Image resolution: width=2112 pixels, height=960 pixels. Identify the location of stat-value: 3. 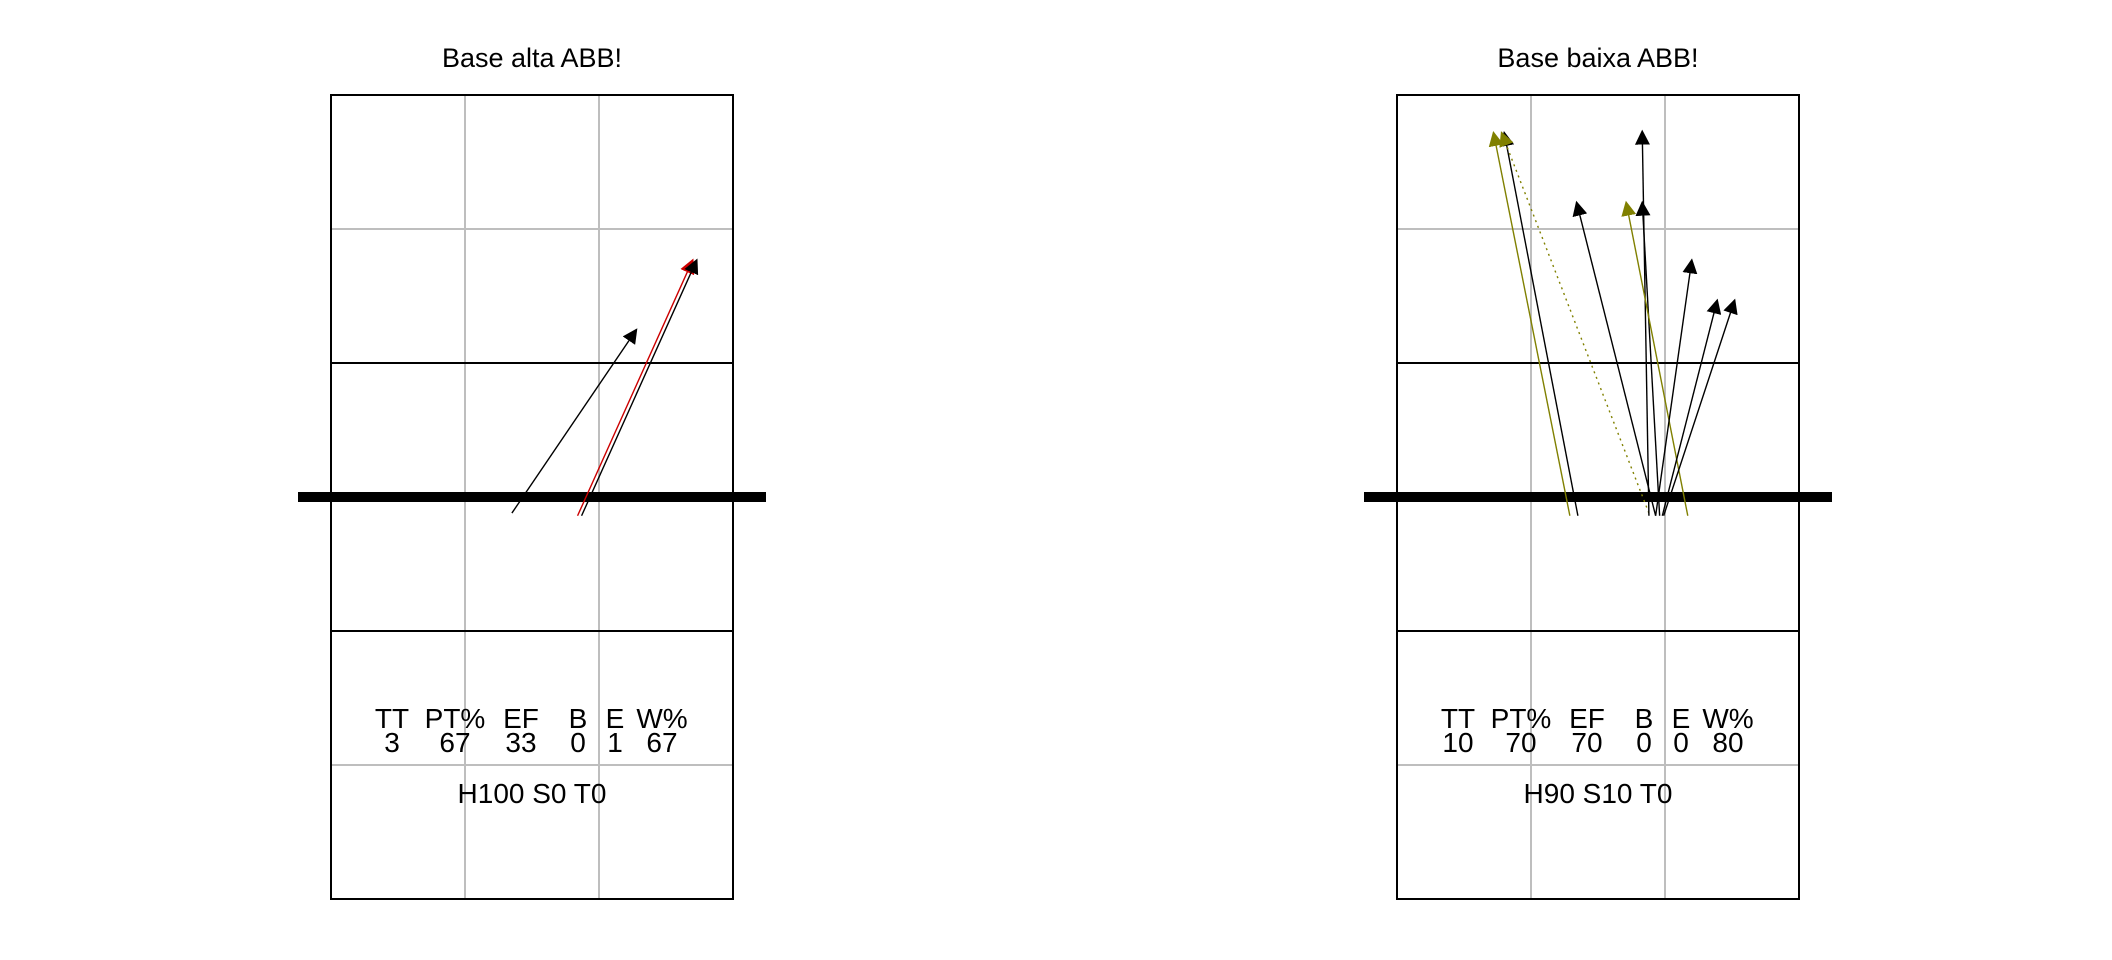
(392, 742).